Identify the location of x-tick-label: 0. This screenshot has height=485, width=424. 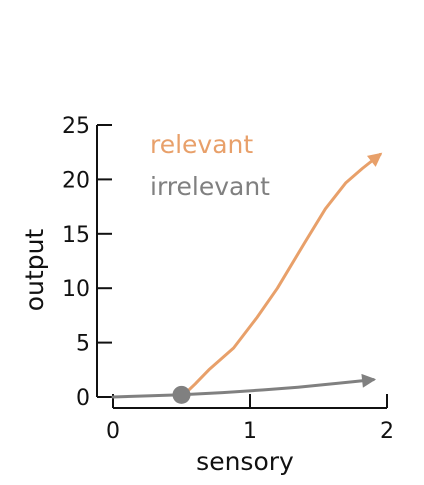
(113, 431).